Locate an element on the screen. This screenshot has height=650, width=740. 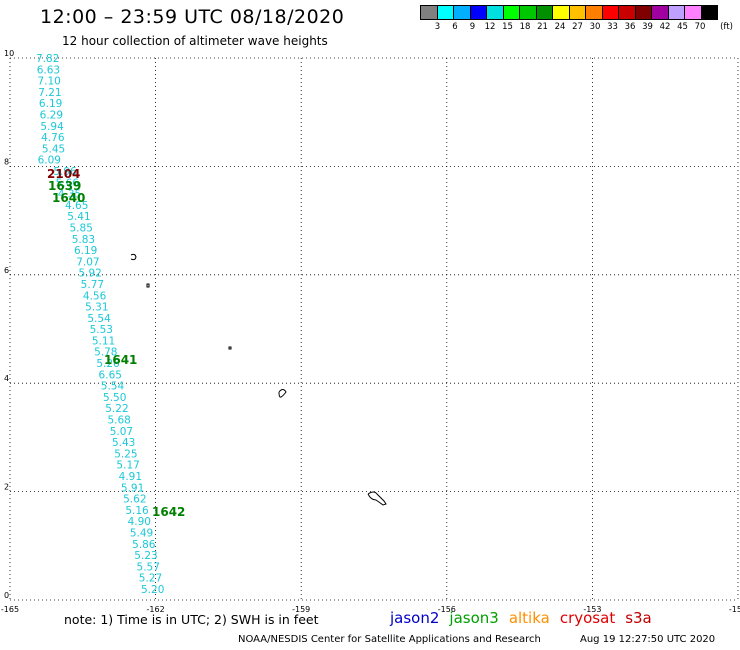
swh-value: 5.25 is located at coordinates (125, 454).